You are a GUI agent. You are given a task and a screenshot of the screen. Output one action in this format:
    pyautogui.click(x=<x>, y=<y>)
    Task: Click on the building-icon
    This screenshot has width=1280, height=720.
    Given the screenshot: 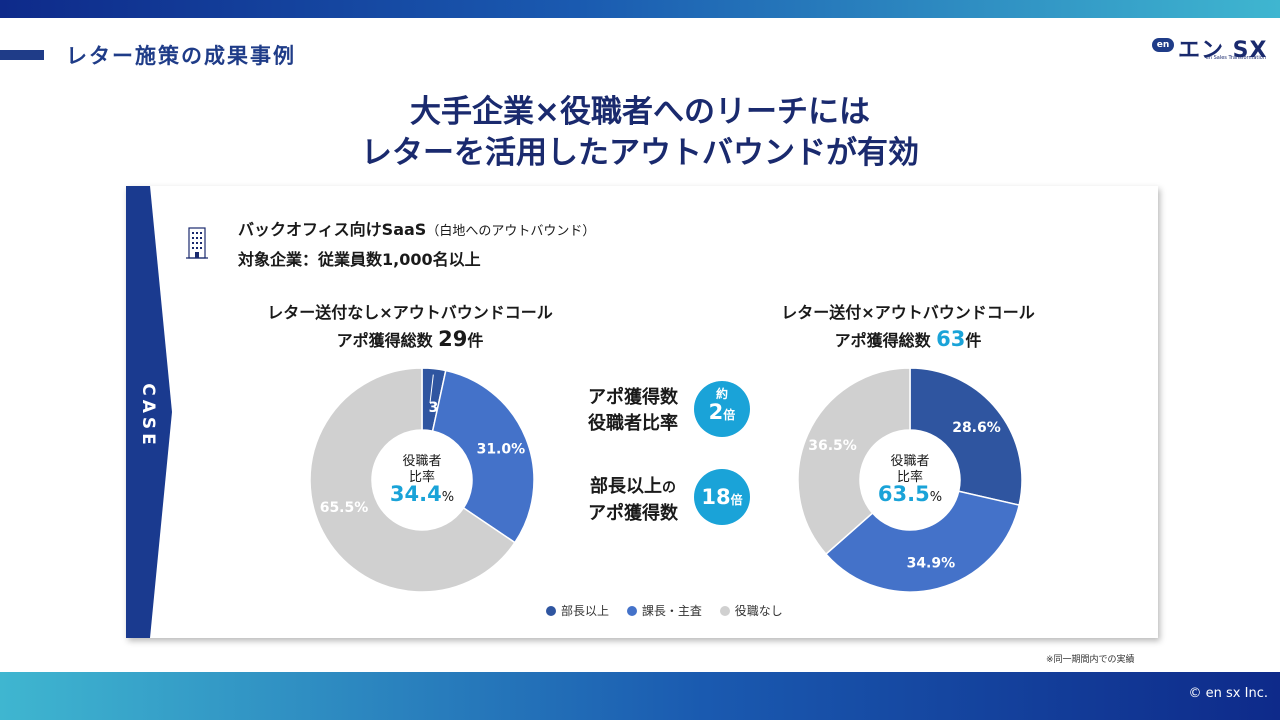 What is the action you would take?
    pyautogui.click(x=197, y=243)
    